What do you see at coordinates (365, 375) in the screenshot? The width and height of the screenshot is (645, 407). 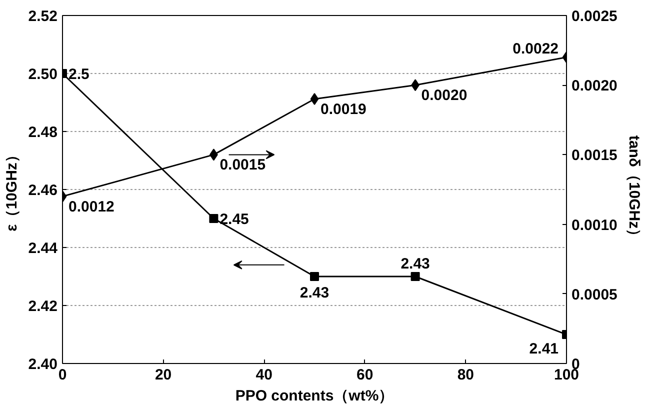 I see `x-tick-label: 60` at bounding box center [365, 375].